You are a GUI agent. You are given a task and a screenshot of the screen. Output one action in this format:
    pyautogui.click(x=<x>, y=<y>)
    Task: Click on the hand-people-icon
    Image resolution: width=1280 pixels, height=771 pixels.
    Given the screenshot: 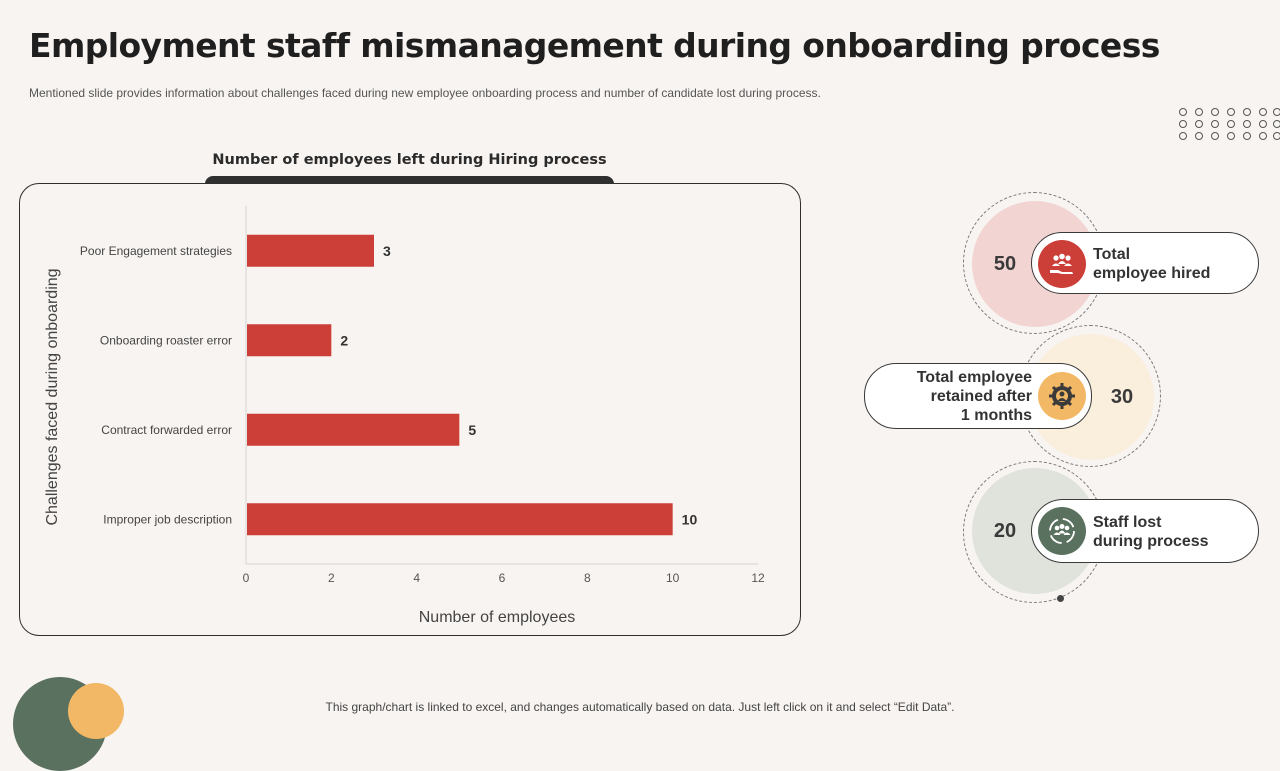 What is the action you would take?
    pyautogui.click(x=1062, y=264)
    